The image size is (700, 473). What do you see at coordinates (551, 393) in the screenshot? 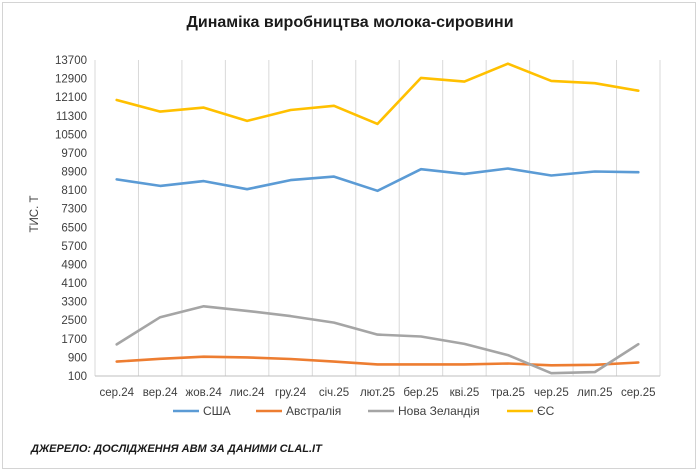
I see `x-tick-label: чер.25` at bounding box center [551, 393].